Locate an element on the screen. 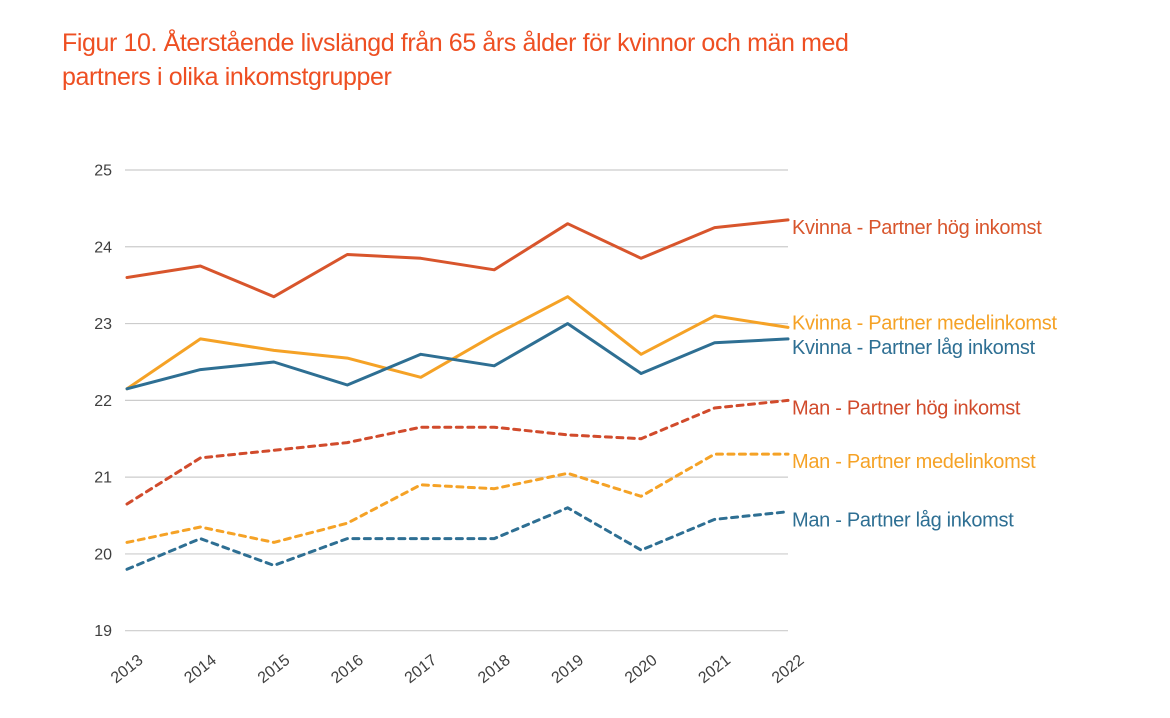  series-line-kvinna-partner-medelinkomst is located at coordinates (457, 343).